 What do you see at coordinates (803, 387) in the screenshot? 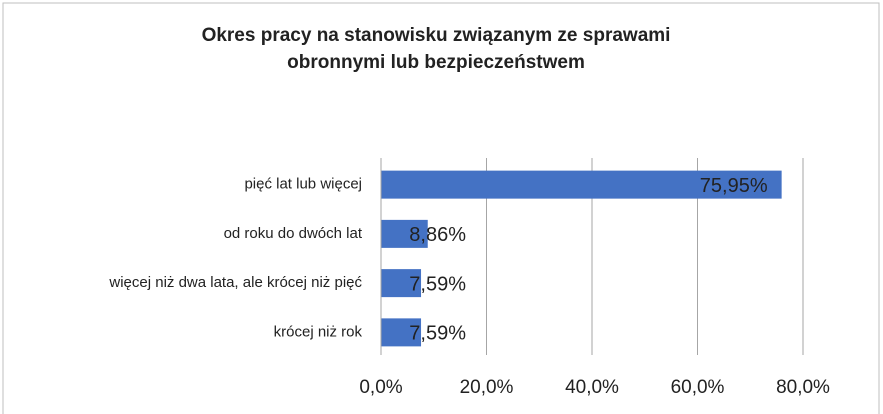
I see `x-tick-label: 80,0%` at bounding box center [803, 387].